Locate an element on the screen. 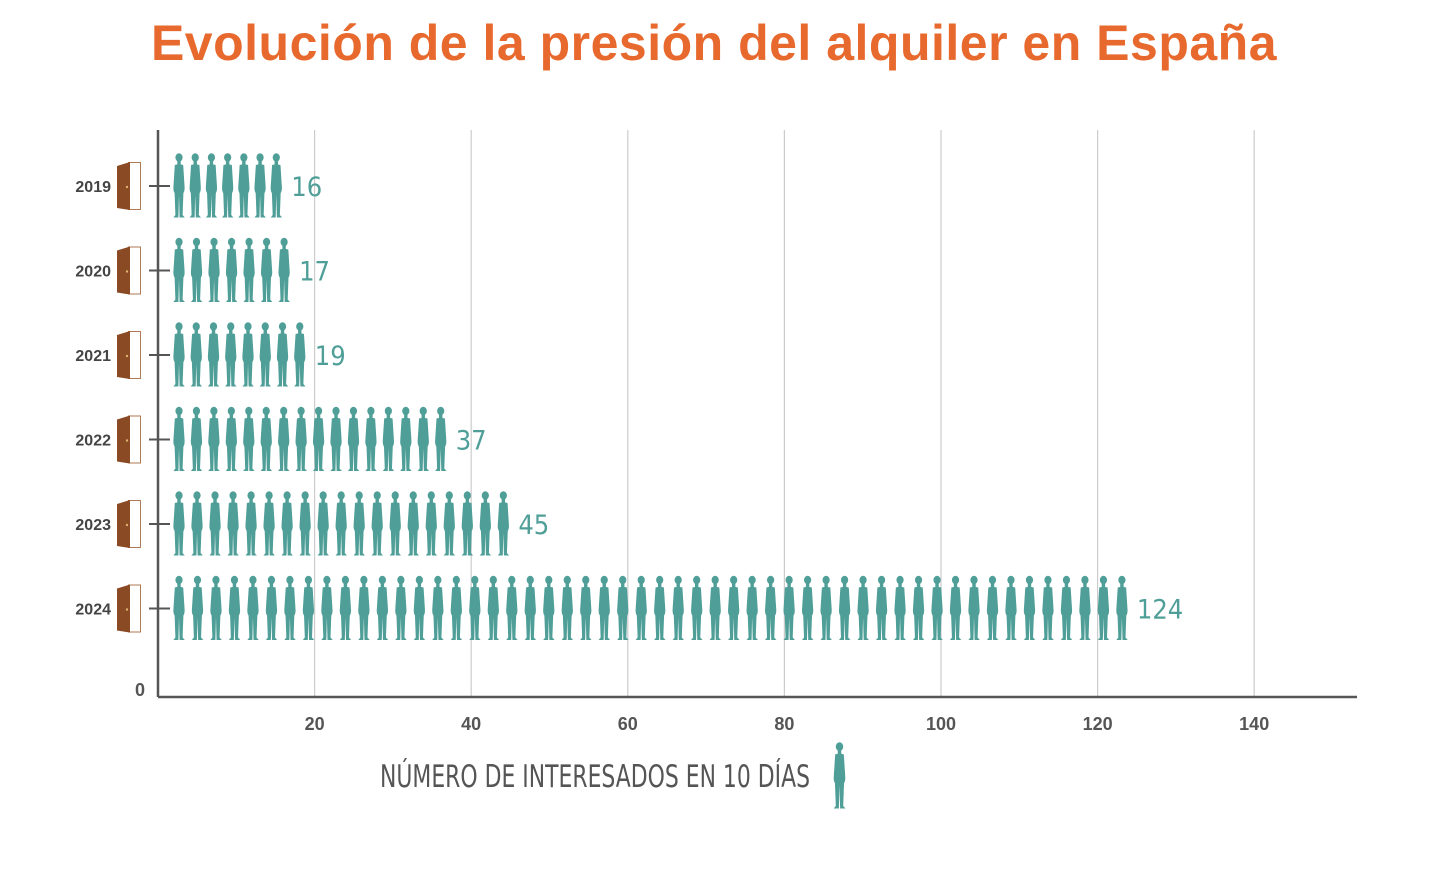  y-tick-label: 2019 is located at coordinates (93, 187).